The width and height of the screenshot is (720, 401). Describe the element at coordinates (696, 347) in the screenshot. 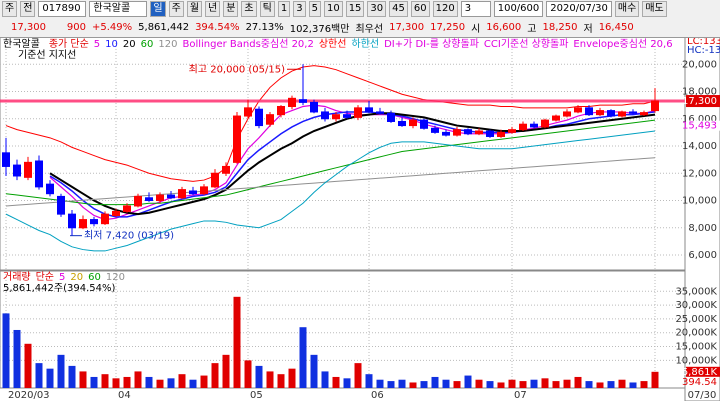

I see `y-tick-label: 15,000K` at that location.